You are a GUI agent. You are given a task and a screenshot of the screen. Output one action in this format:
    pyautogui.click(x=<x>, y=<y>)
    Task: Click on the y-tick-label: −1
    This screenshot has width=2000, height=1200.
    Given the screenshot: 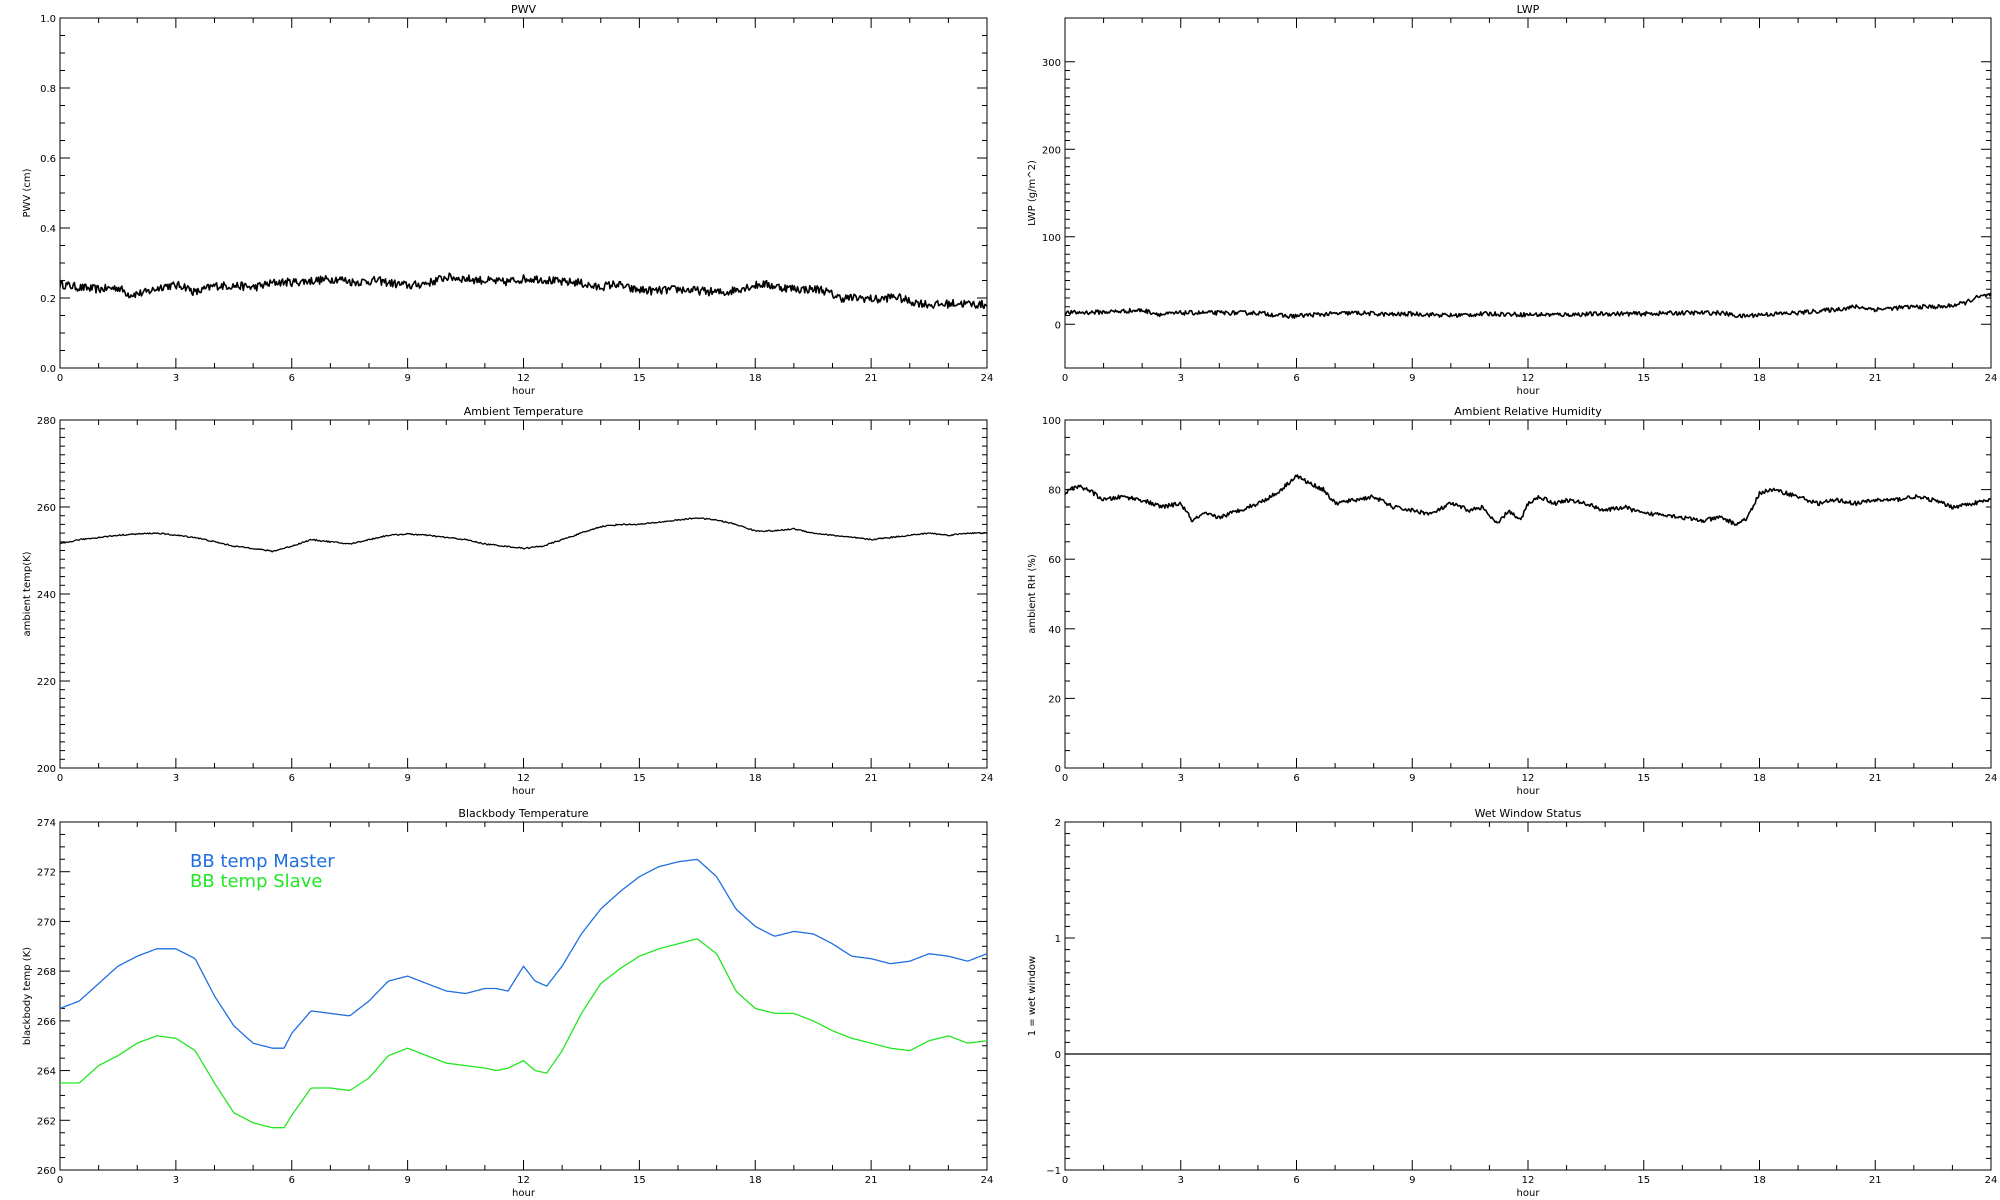 What is the action you would take?
    pyautogui.click(x=1053, y=1171)
    